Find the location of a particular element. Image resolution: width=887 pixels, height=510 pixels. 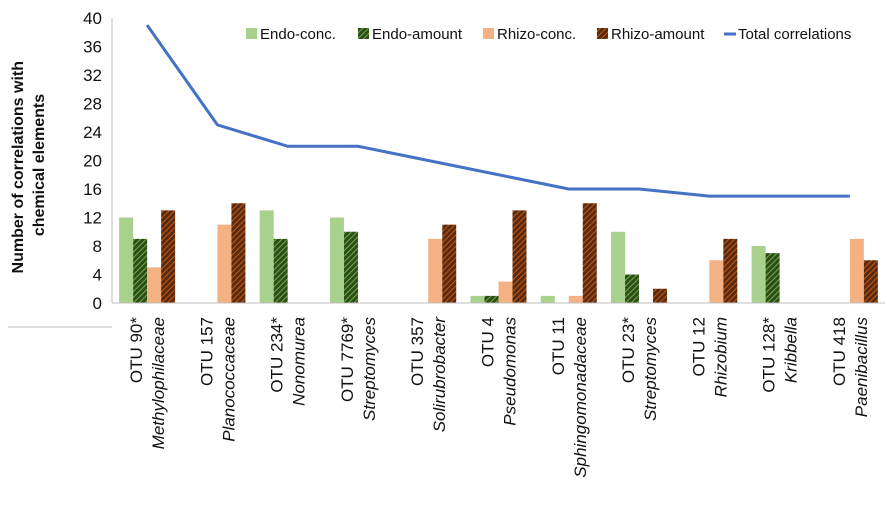

x-tick-taxon: Sphingomonadaceae is located at coordinates (580, 397).